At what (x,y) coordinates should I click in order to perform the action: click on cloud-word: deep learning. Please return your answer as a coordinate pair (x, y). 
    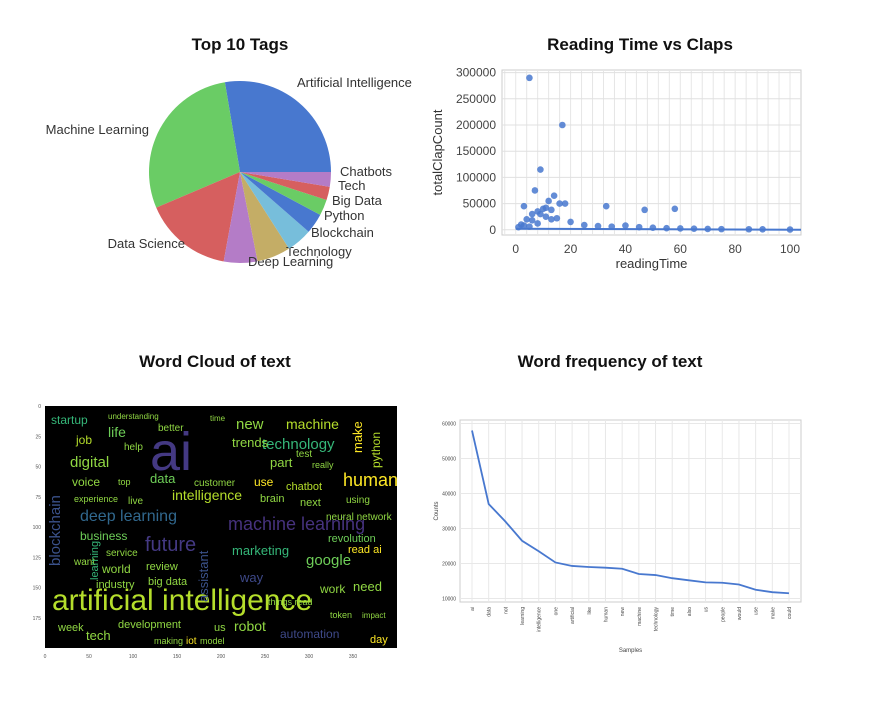
    Looking at the image, I should click on (128, 516).